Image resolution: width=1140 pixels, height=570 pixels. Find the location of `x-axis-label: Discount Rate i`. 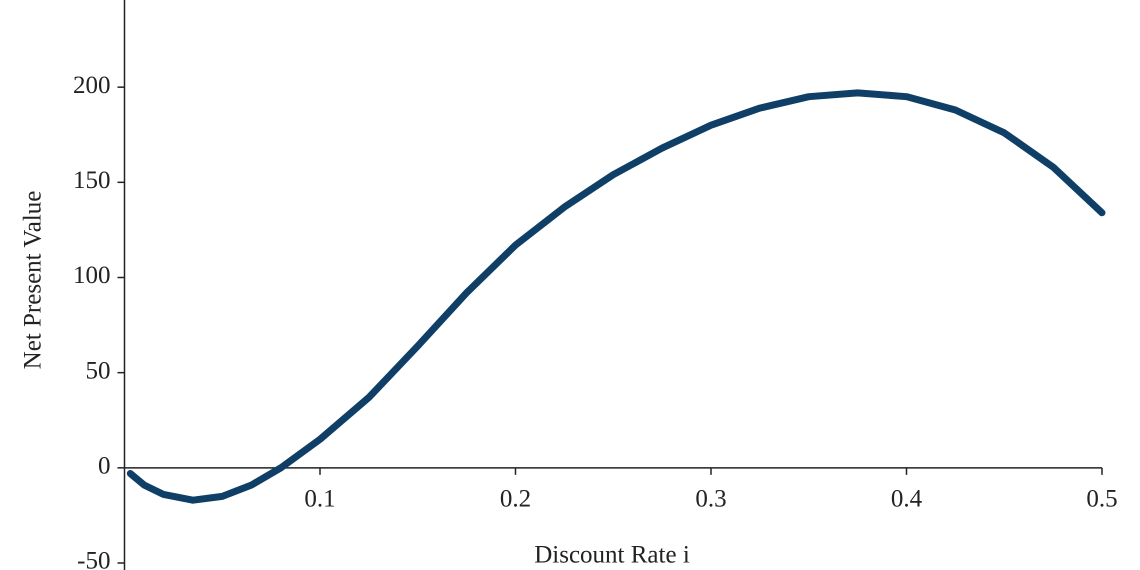

x-axis-label: Discount Rate i is located at coordinates (612, 555).